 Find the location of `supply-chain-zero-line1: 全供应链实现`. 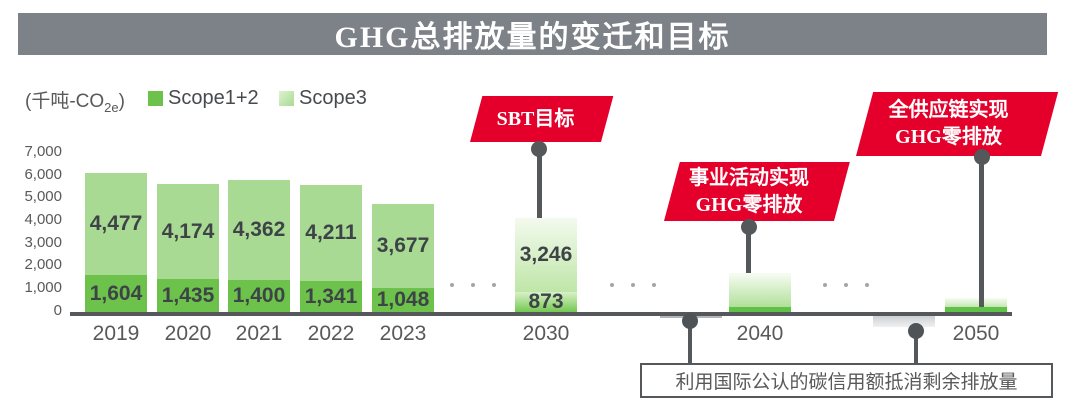

supply-chain-zero-line1: 全供应链实现 is located at coordinates (948, 110).